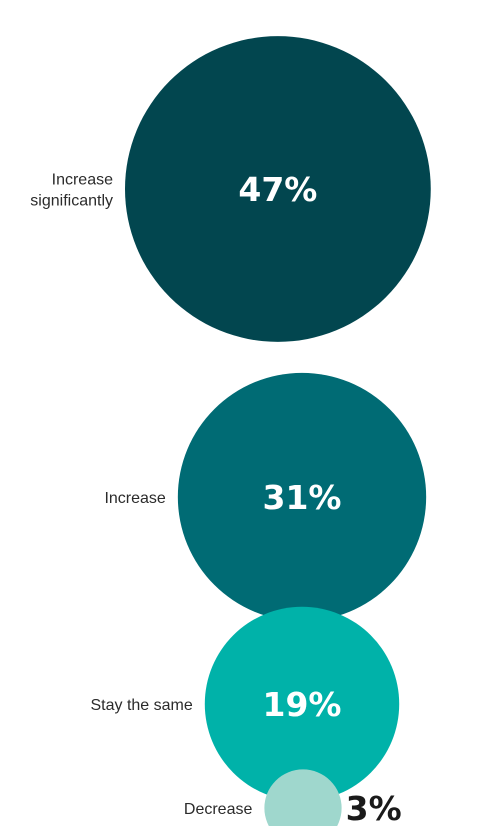 The width and height of the screenshot is (479, 826). What do you see at coordinates (142, 705) in the screenshot?
I see `category-label-stay-the-same: Stay the same` at bounding box center [142, 705].